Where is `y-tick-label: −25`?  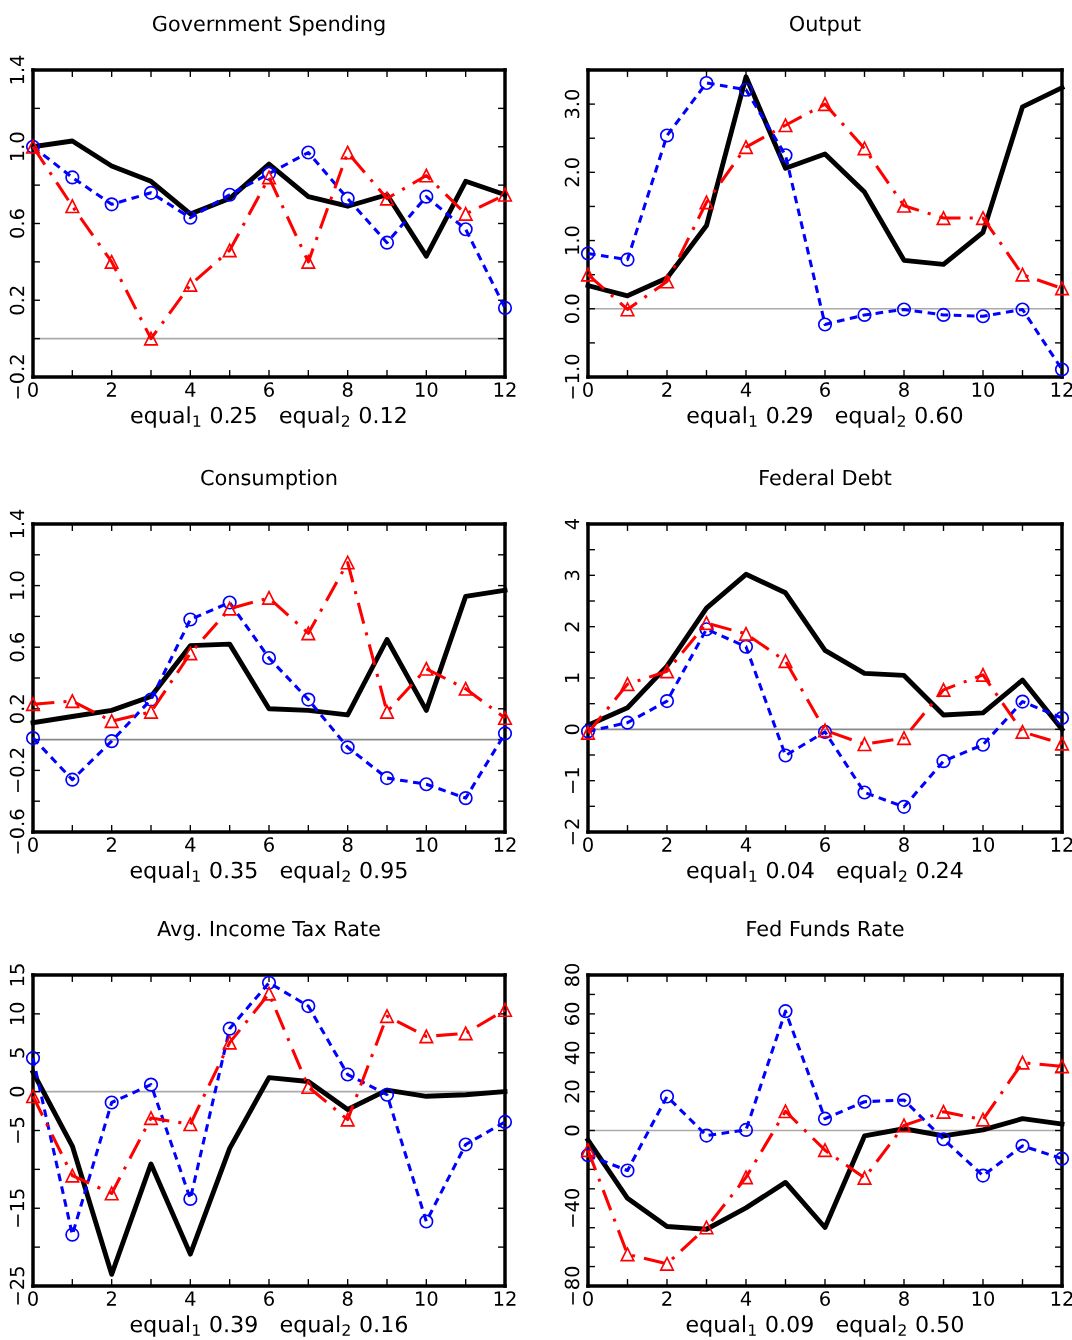 y-tick-label: −25 is located at coordinates (17, 1286).